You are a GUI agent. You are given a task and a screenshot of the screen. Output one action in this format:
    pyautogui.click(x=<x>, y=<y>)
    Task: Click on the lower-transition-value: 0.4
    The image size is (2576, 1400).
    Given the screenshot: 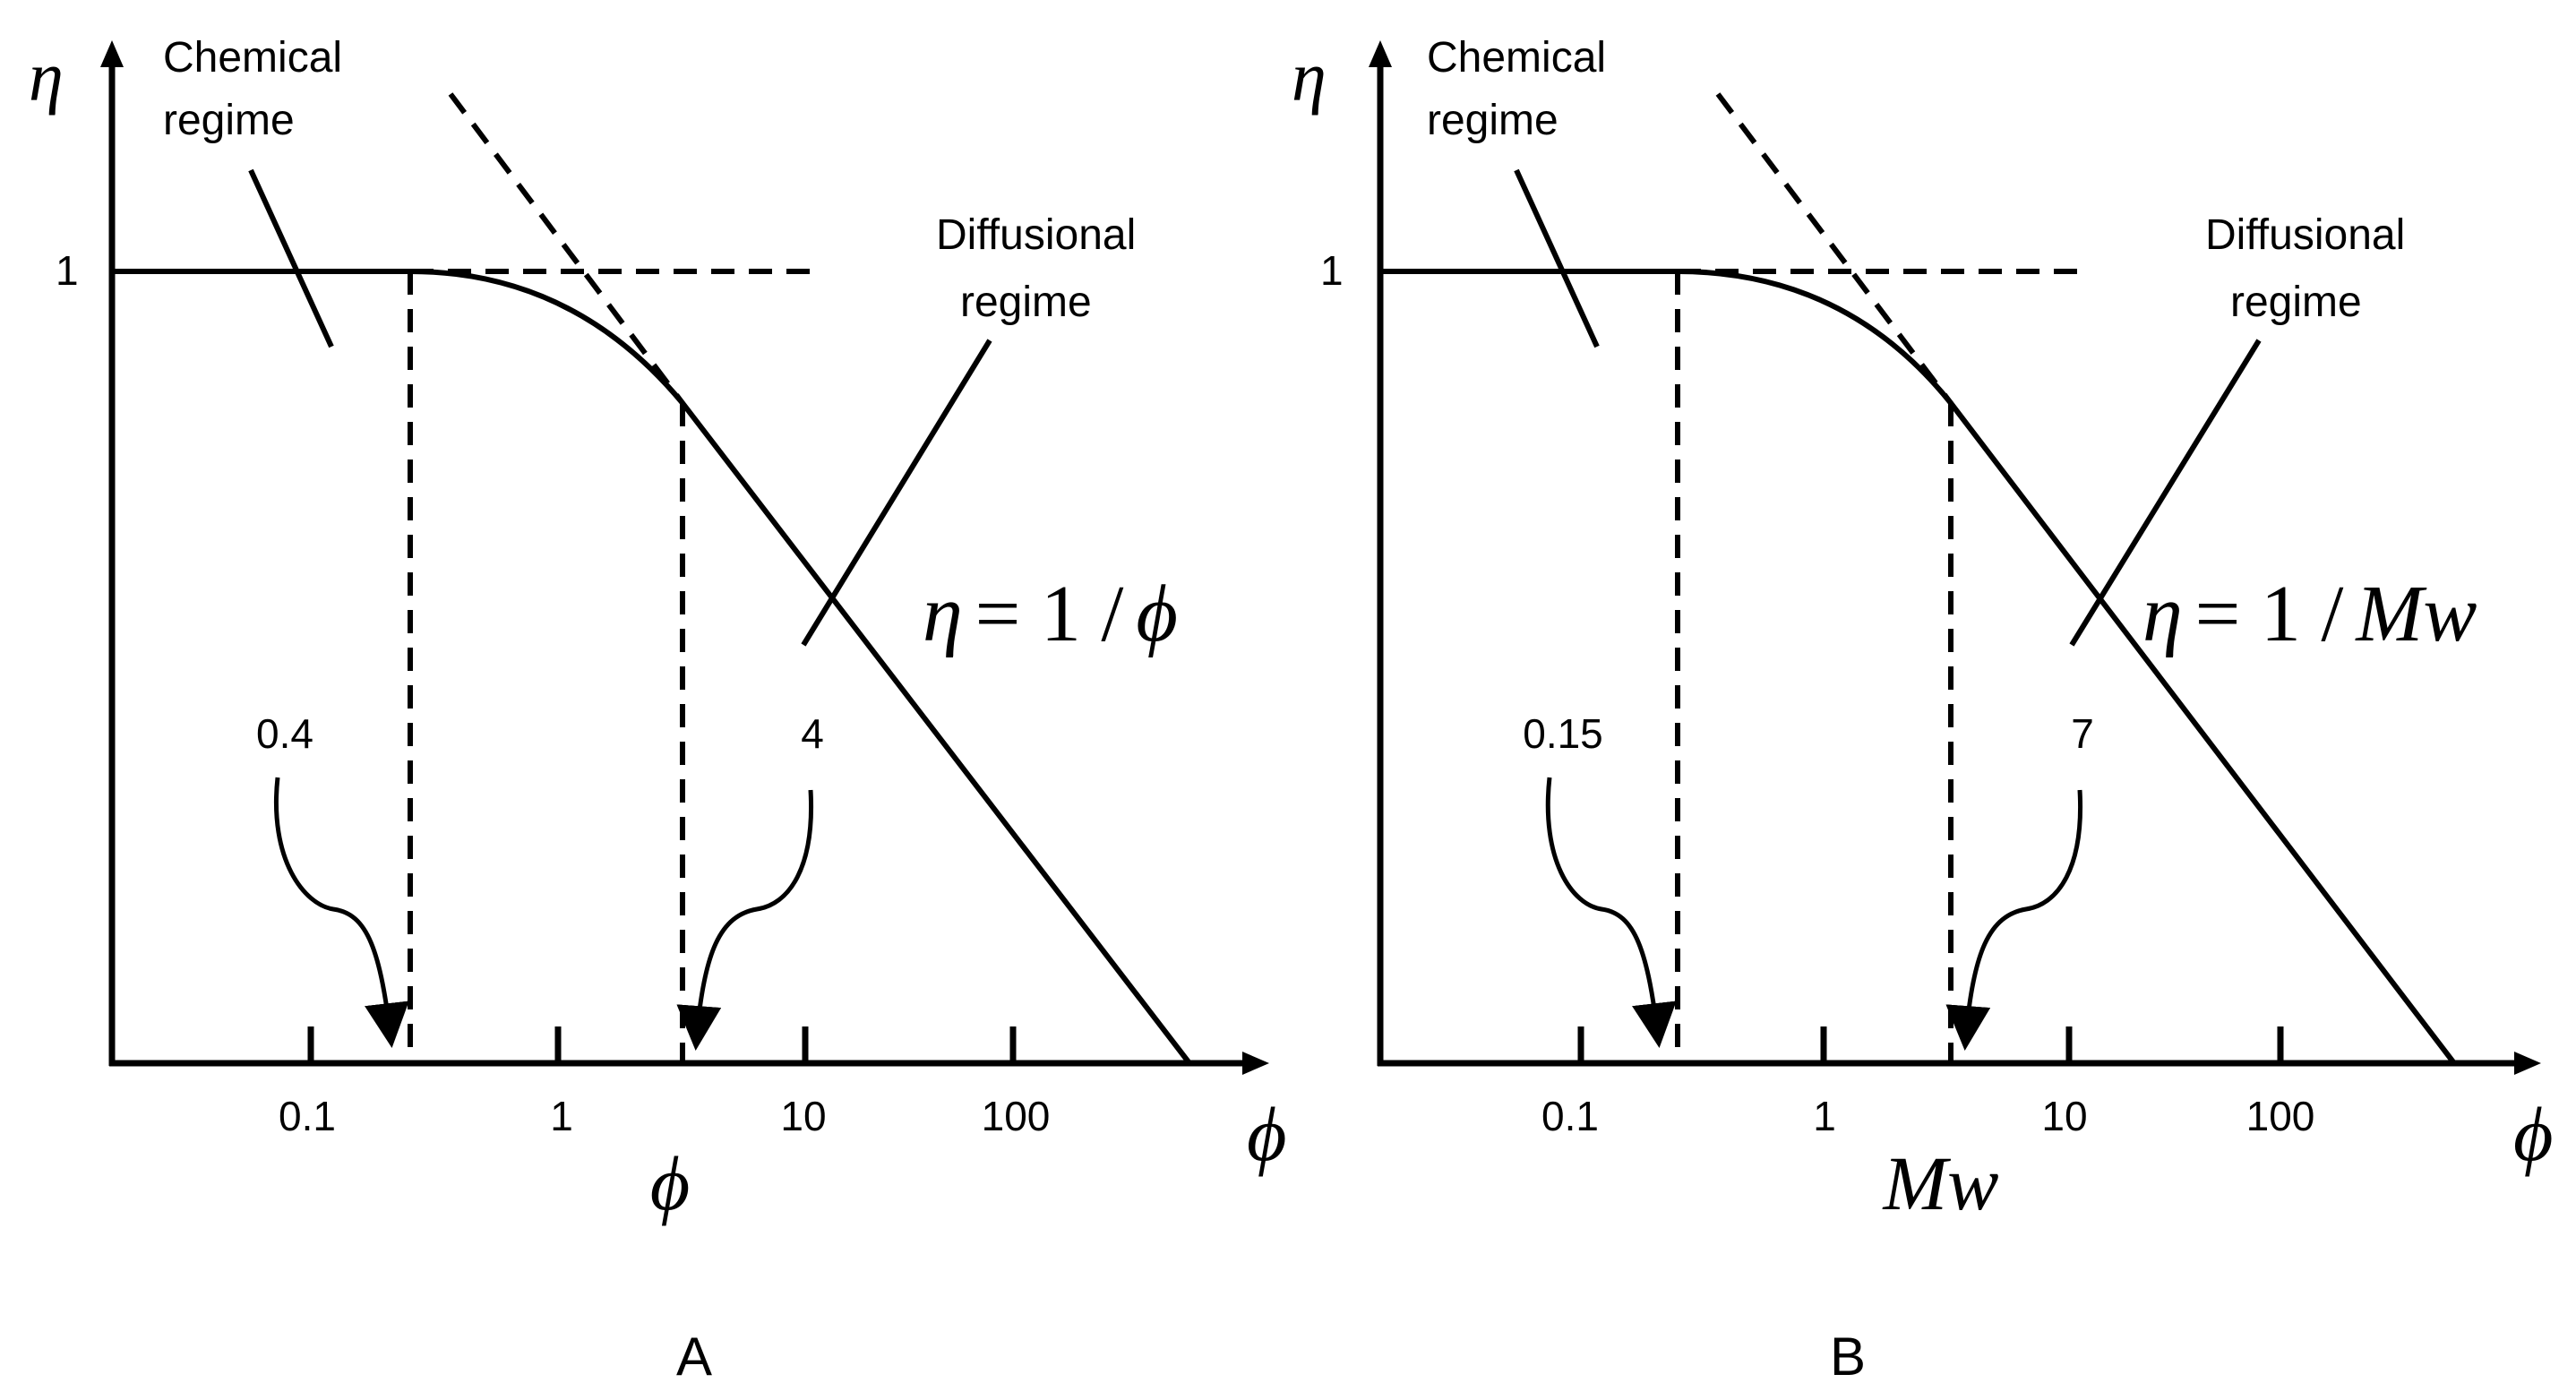 What is the action you would take?
    pyautogui.click(x=284, y=733)
    